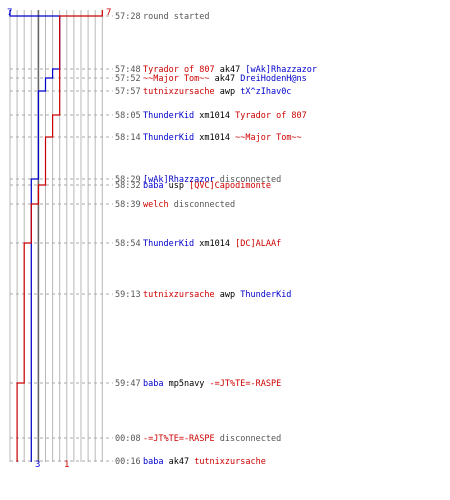 The width and height of the screenshot is (450, 500). I want to click on event-time: 00:16, so click(128, 462).